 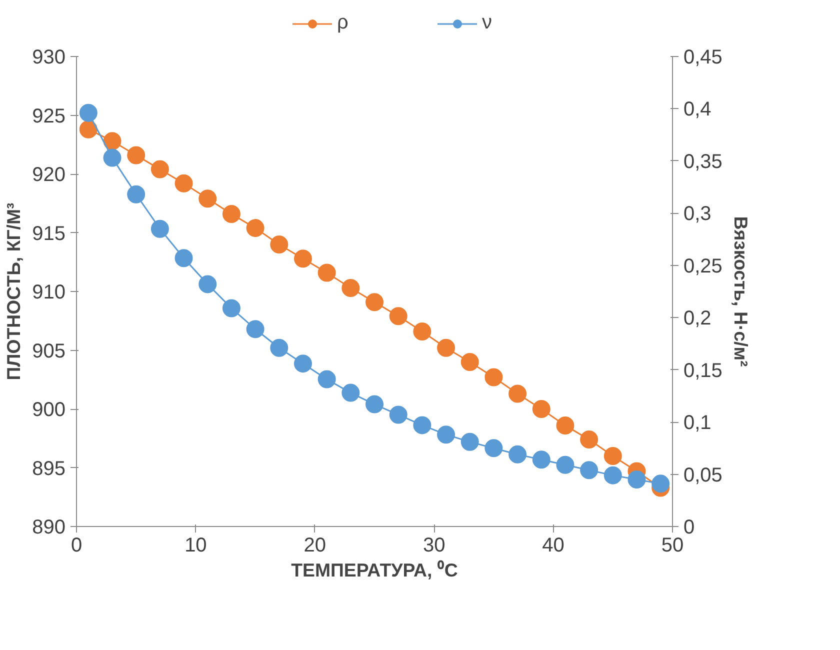 What do you see at coordinates (698, 423) in the screenshot?
I see `y2-tick-label: 0,1` at bounding box center [698, 423].